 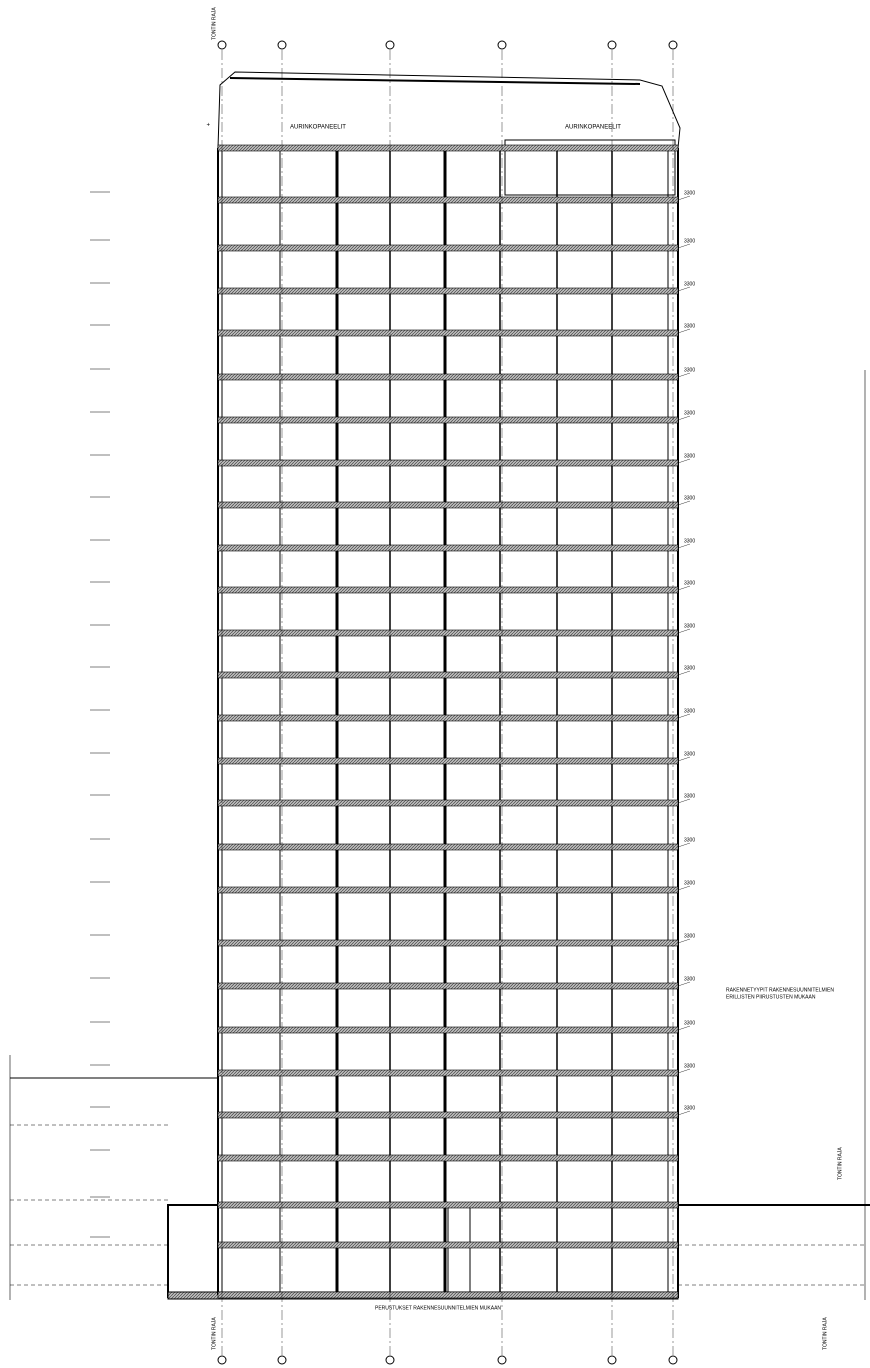 What do you see at coordinates (438, 1308) in the screenshot?
I see `foundation-note: PERUSTUKSET RAKENNESUUNNITELMIEN MUKAAN` at bounding box center [438, 1308].